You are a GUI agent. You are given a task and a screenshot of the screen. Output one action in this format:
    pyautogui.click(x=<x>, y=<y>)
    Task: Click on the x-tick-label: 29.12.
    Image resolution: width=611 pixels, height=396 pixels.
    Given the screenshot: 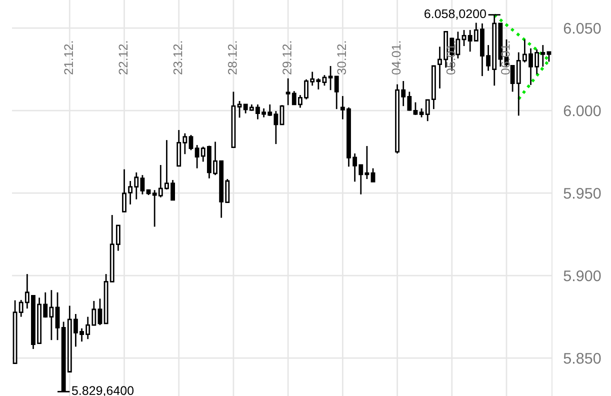 What is the action you would take?
    pyautogui.click(x=287, y=57)
    